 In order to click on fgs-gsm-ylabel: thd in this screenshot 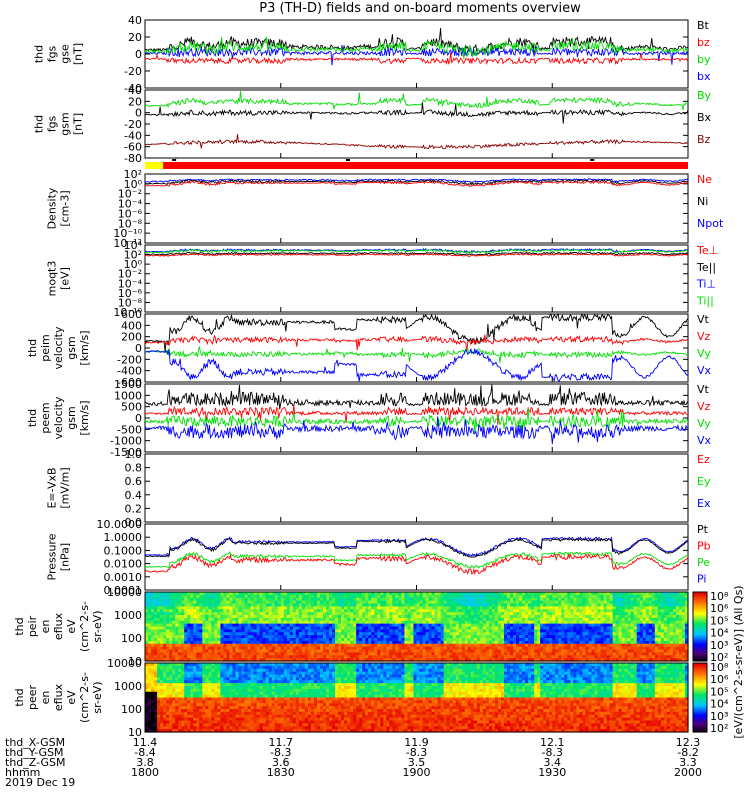, I will do `click(39, 124)`.